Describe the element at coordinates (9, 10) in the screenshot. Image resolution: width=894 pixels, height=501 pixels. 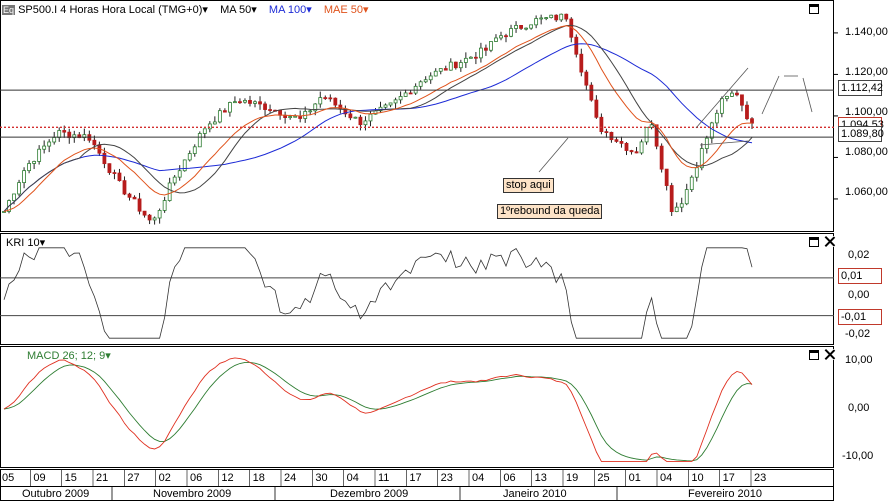
I see `app-logo: Eq` at that location.